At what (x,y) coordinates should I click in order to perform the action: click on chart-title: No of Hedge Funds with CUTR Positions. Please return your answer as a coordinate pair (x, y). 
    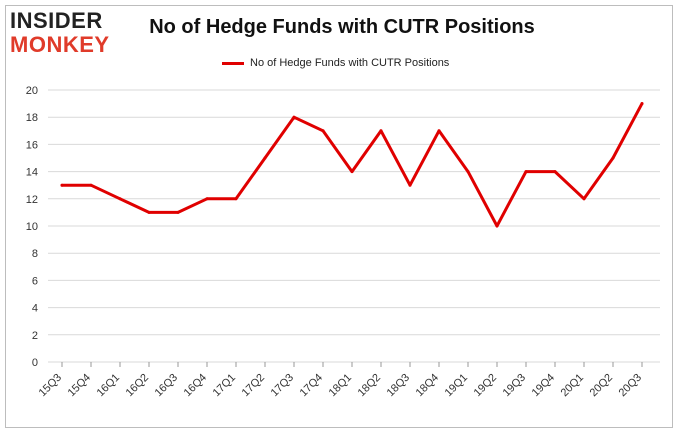
    Looking at the image, I should click on (342, 27).